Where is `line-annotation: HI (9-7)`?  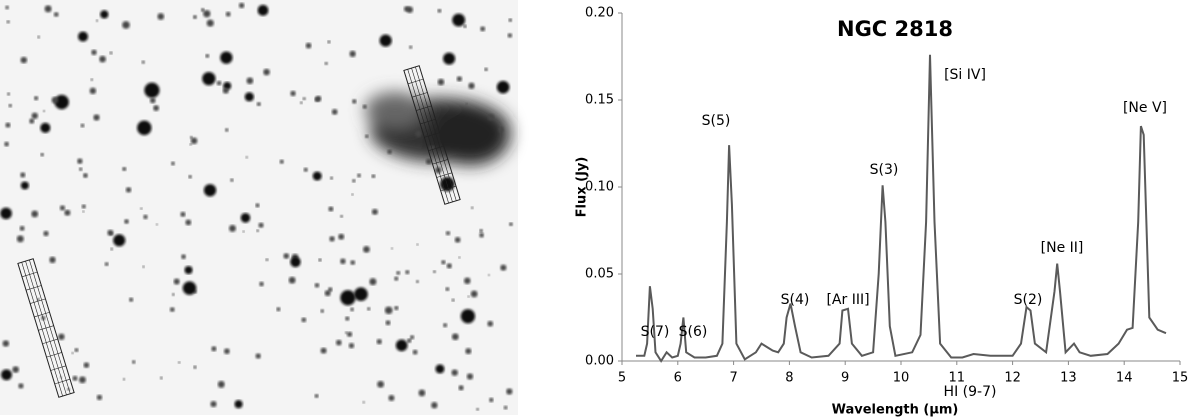
line-annotation: HI (9-7) is located at coordinates (970, 392).